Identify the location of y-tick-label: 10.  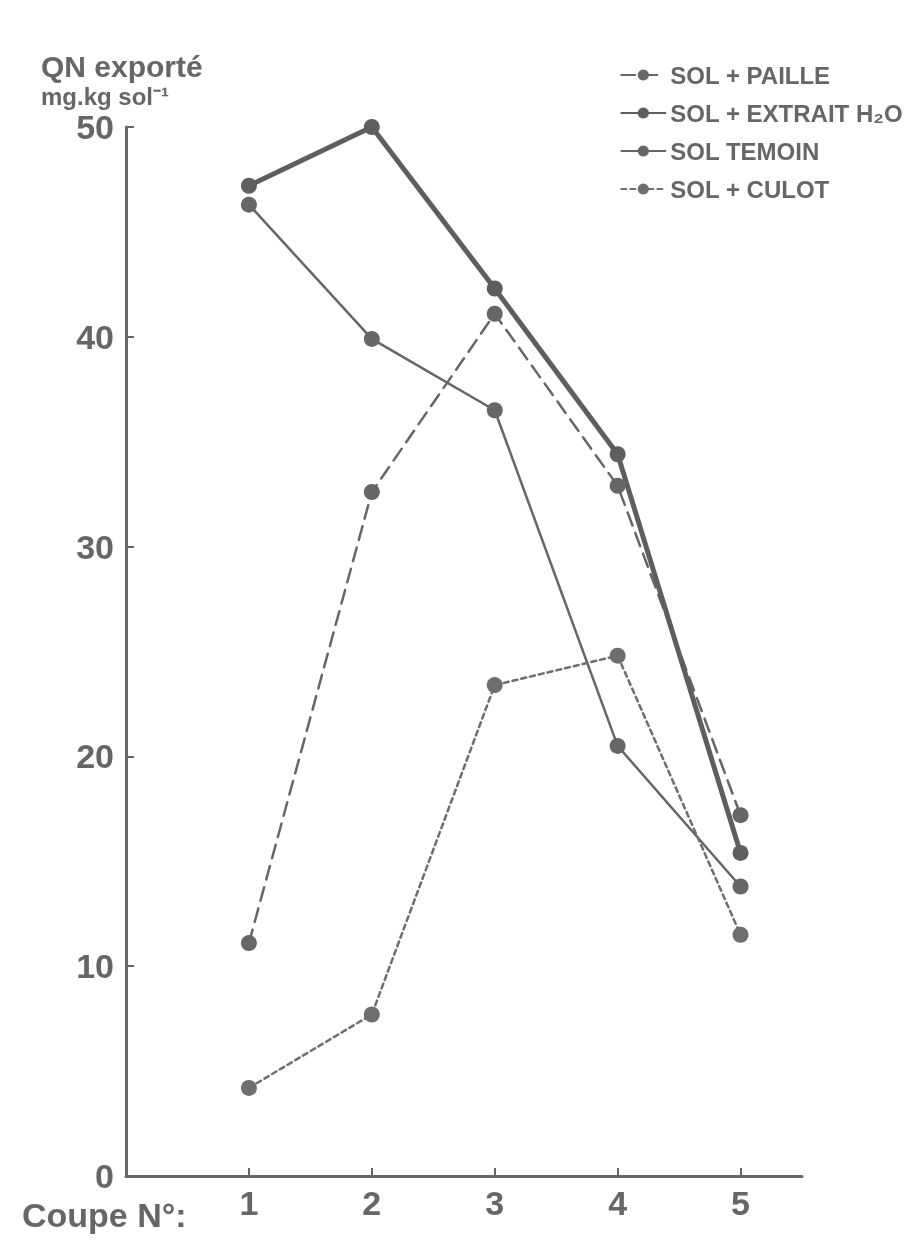
(95, 966).